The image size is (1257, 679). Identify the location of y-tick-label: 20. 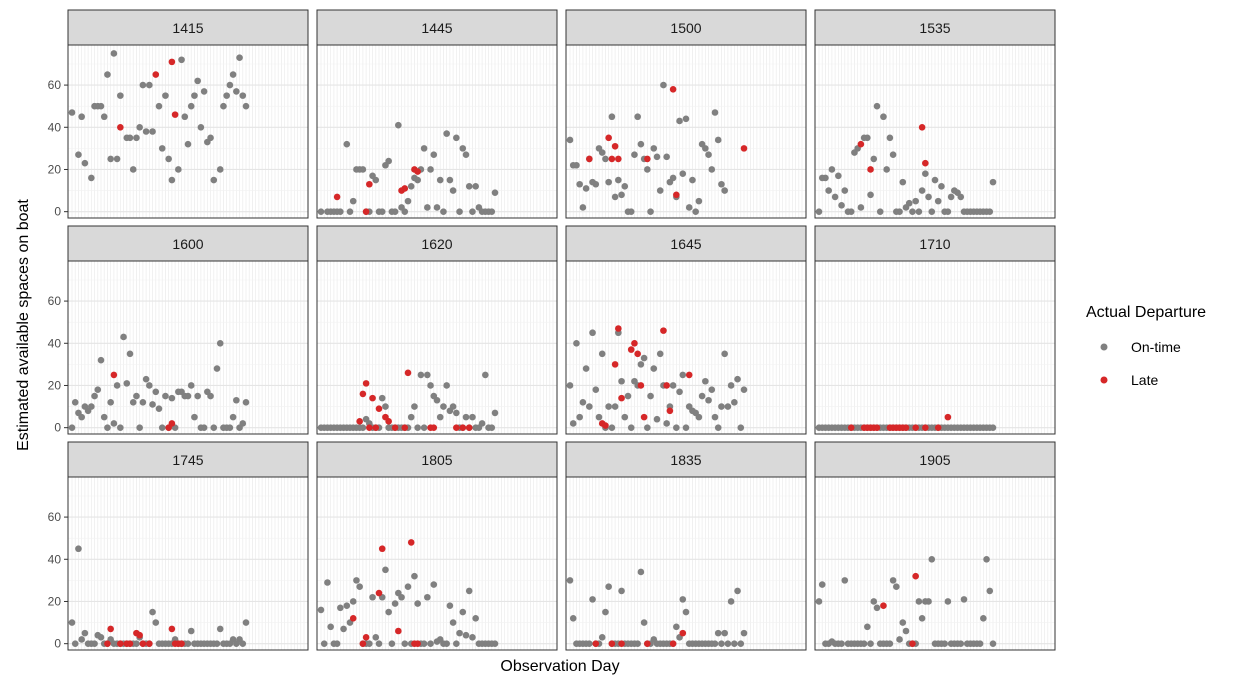
(55, 385).